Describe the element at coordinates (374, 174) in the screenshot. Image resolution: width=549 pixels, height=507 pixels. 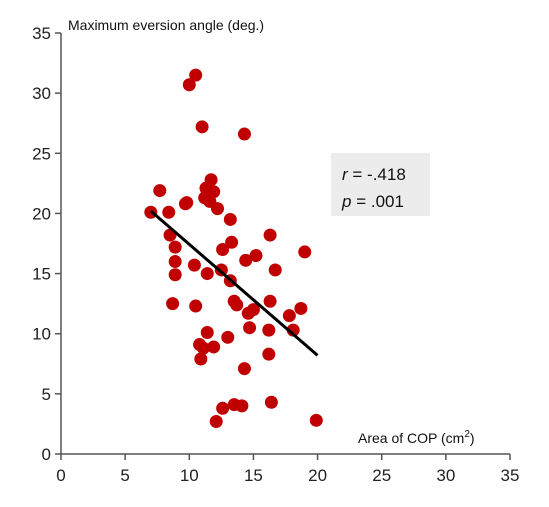
I see `r-statistic: r = -.418` at that location.